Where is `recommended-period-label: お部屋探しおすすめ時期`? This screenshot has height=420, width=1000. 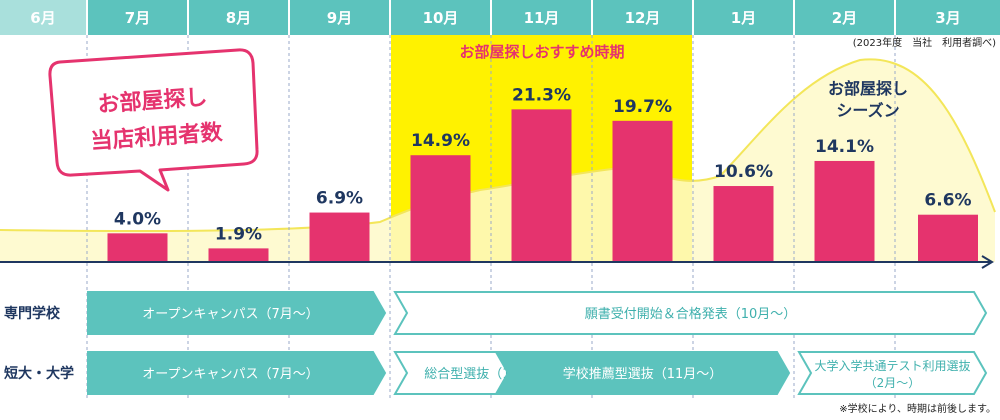
recommended-period-label: お部屋探しおすすめ時期 is located at coordinates (541, 52).